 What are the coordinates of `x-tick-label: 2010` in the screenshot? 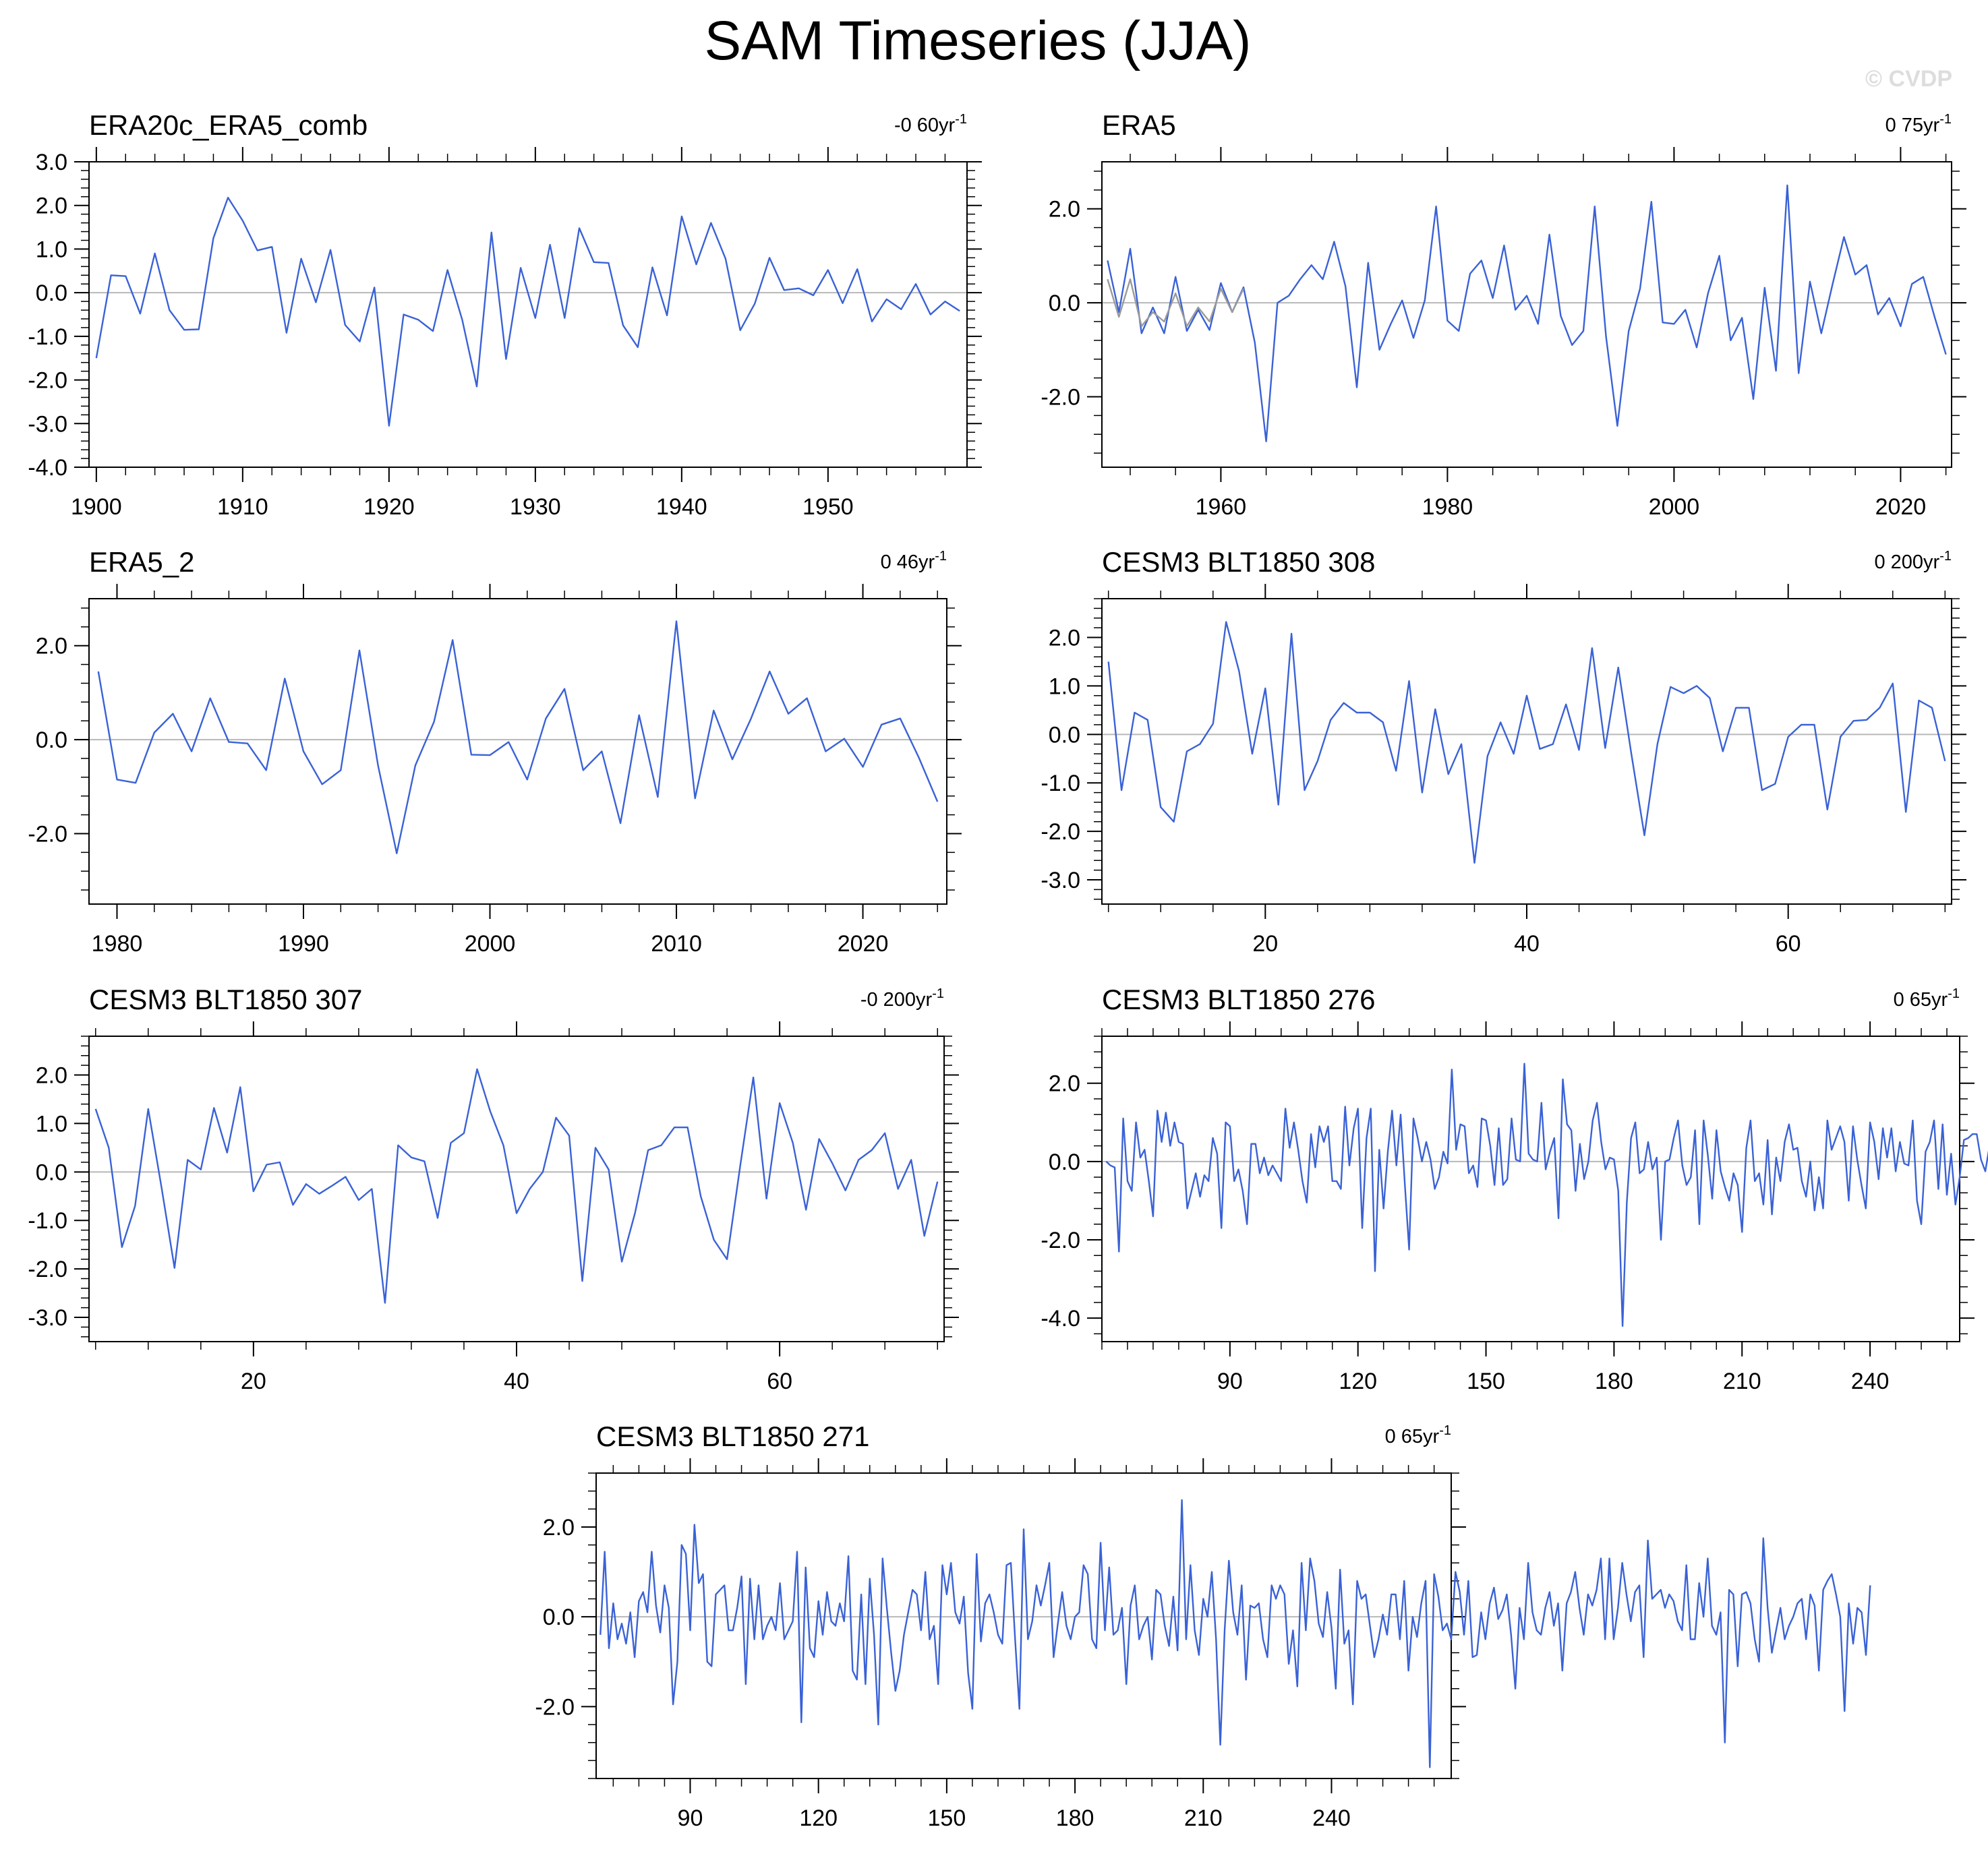 It's located at (677, 944).